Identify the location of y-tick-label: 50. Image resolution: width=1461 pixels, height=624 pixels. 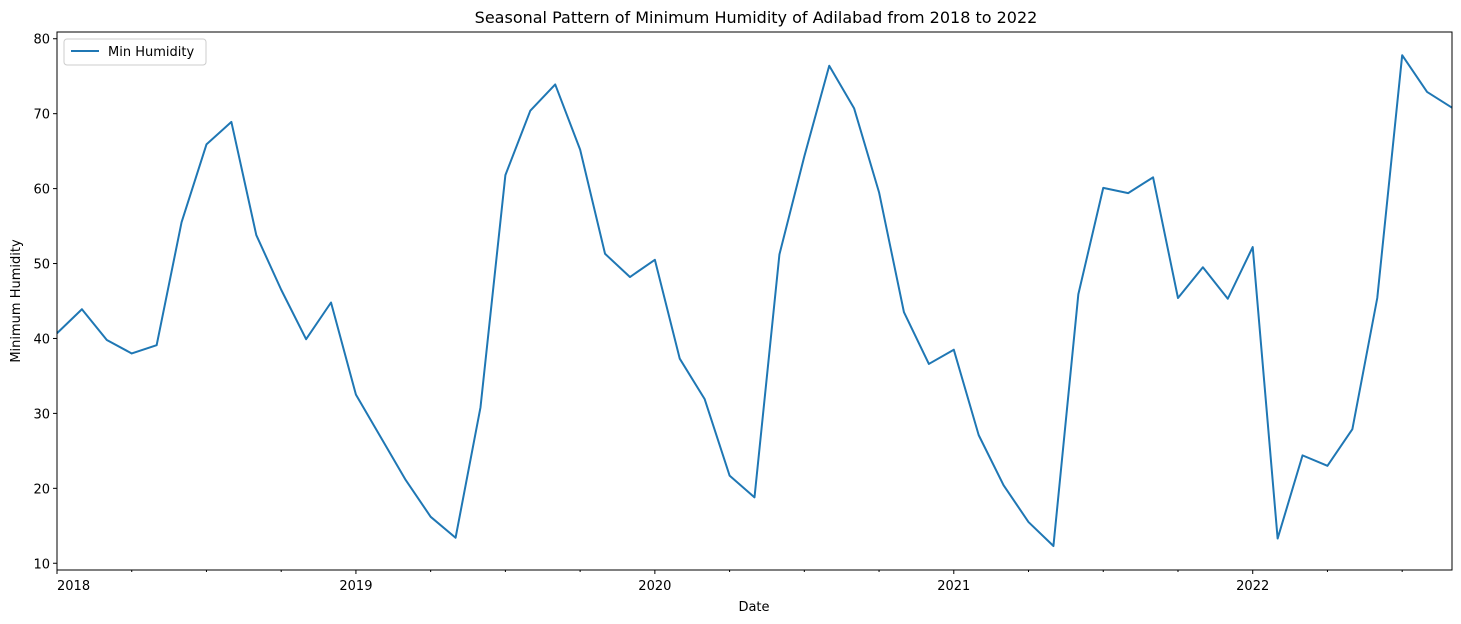
(41, 265).